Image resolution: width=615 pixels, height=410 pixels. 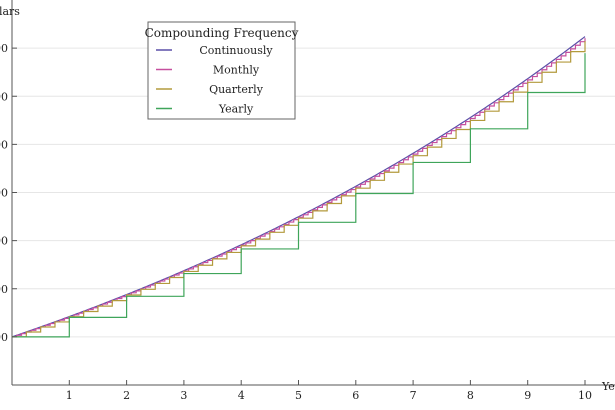 What do you see at coordinates (4, 144) in the screenshot?
I see `y-tick-label-900: 900` at bounding box center [4, 144].